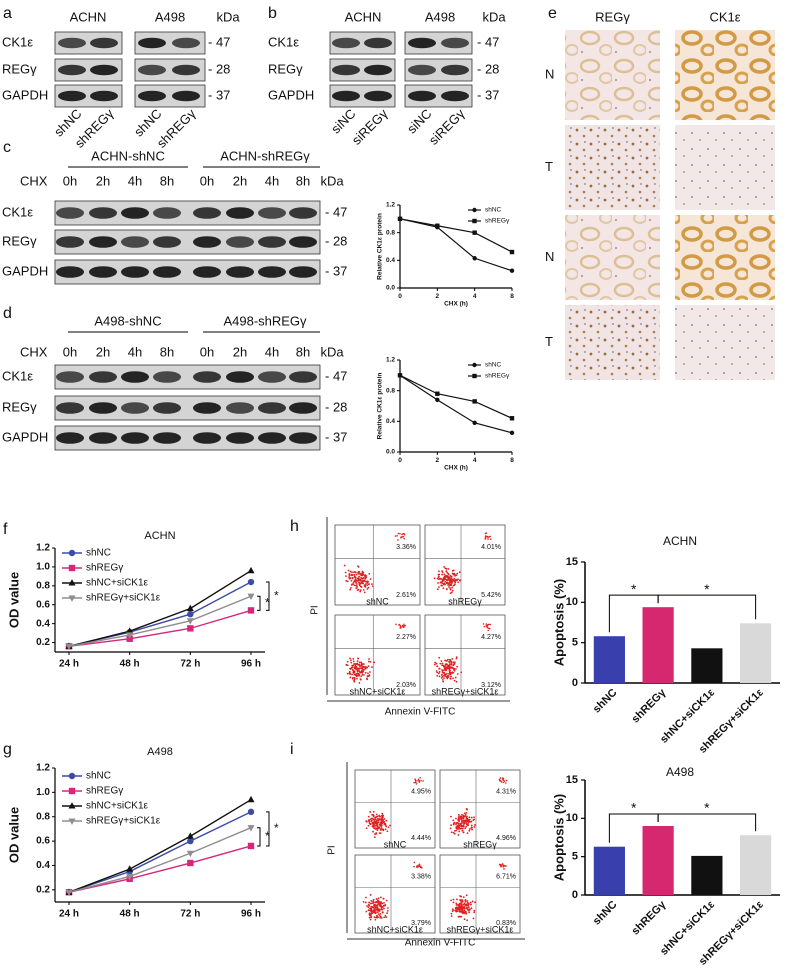 The height and width of the screenshot is (970, 800). I want to click on quadrant-percent: 3.79%, so click(421, 923).